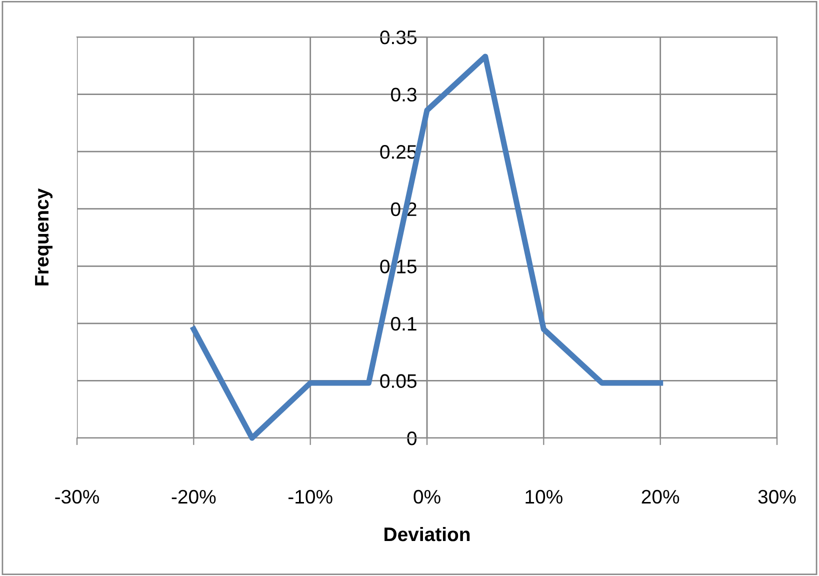 This screenshot has height=576, width=819. What do you see at coordinates (427, 534) in the screenshot?
I see `x-axis-title: Deviation` at bounding box center [427, 534].